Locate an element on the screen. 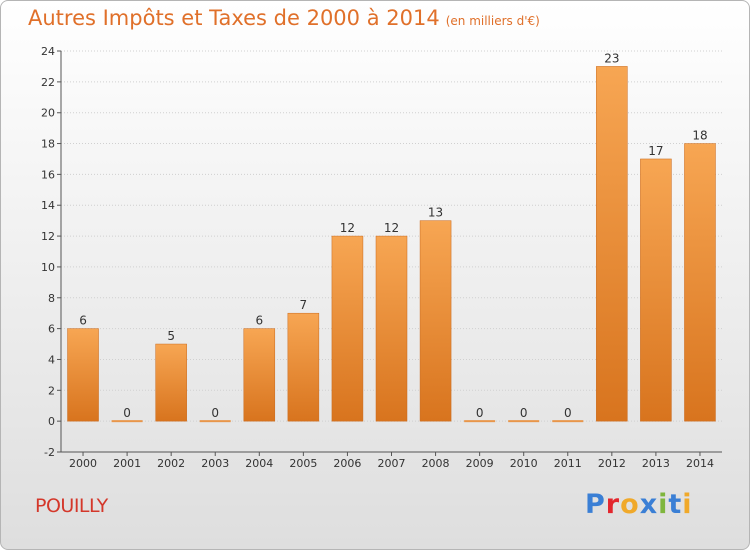  logo-letter: t is located at coordinates (675, 504).